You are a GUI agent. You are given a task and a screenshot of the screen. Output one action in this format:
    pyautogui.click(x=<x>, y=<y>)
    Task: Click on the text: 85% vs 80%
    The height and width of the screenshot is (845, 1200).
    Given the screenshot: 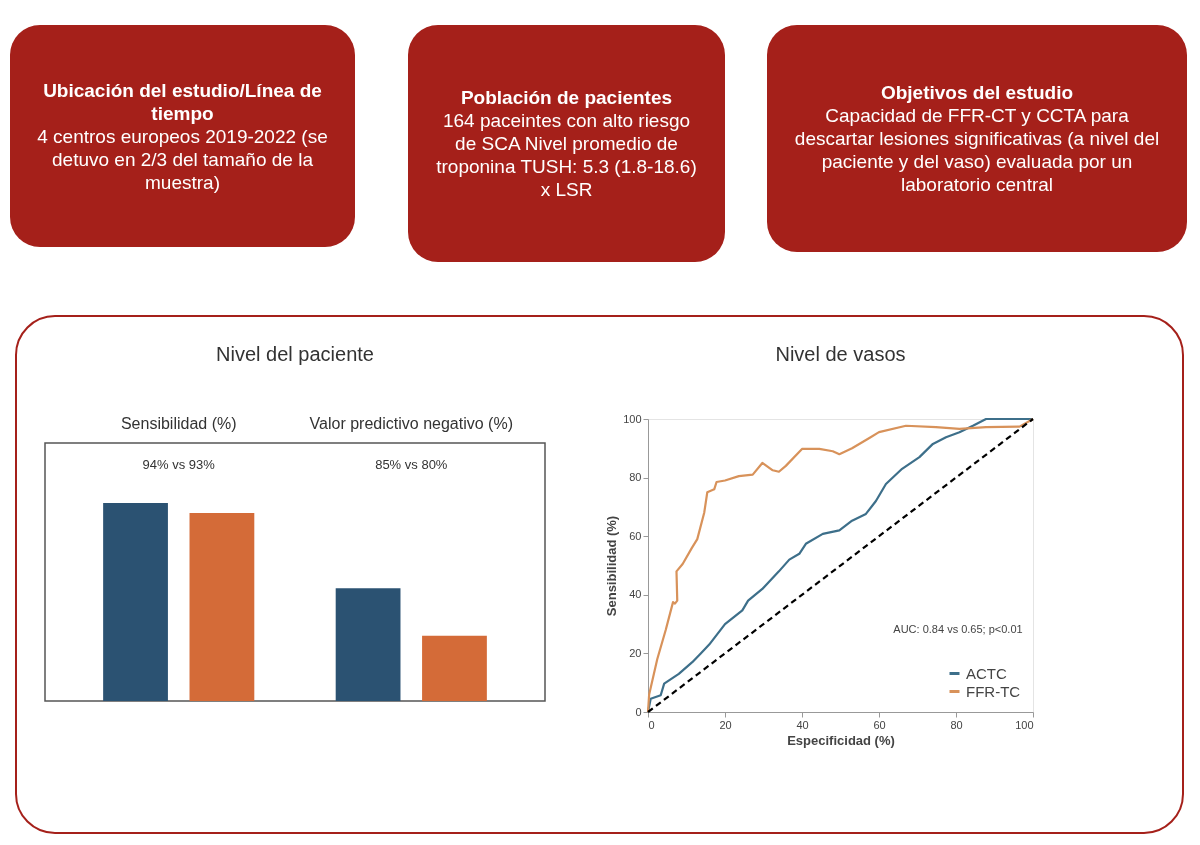 What is the action you would take?
    pyautogui.click(x=411, y=464)
    